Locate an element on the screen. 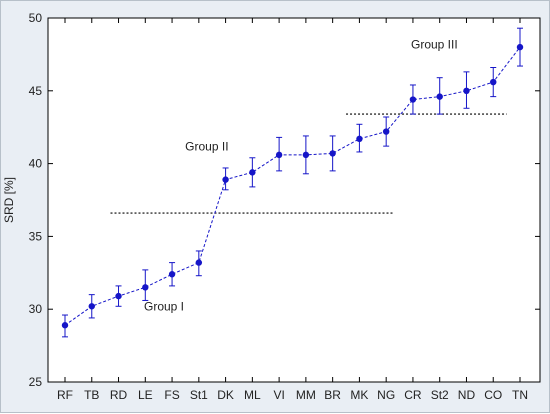  x-tick-label: RD is located at coordinates (119, 395).